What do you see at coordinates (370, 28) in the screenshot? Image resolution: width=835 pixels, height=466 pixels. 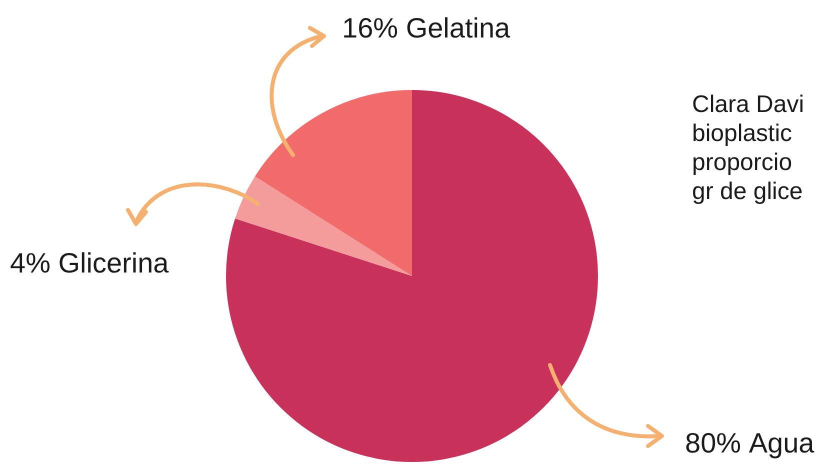 I see `data-label: 16%` at bounding box center [370, 28].